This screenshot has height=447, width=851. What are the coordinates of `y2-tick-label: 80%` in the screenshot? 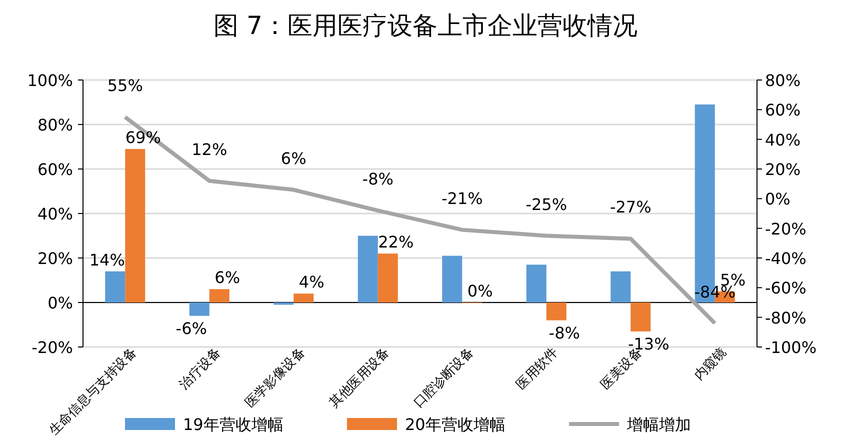 It's located at (783, 80).